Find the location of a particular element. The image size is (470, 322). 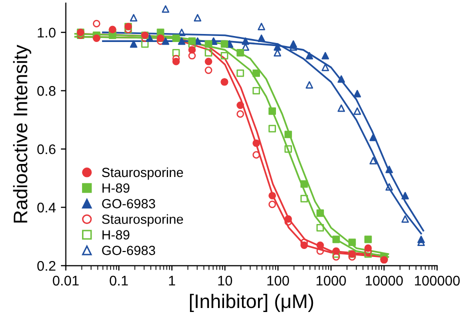

x-tick-label: 100 is located at coordinates (278, 281).